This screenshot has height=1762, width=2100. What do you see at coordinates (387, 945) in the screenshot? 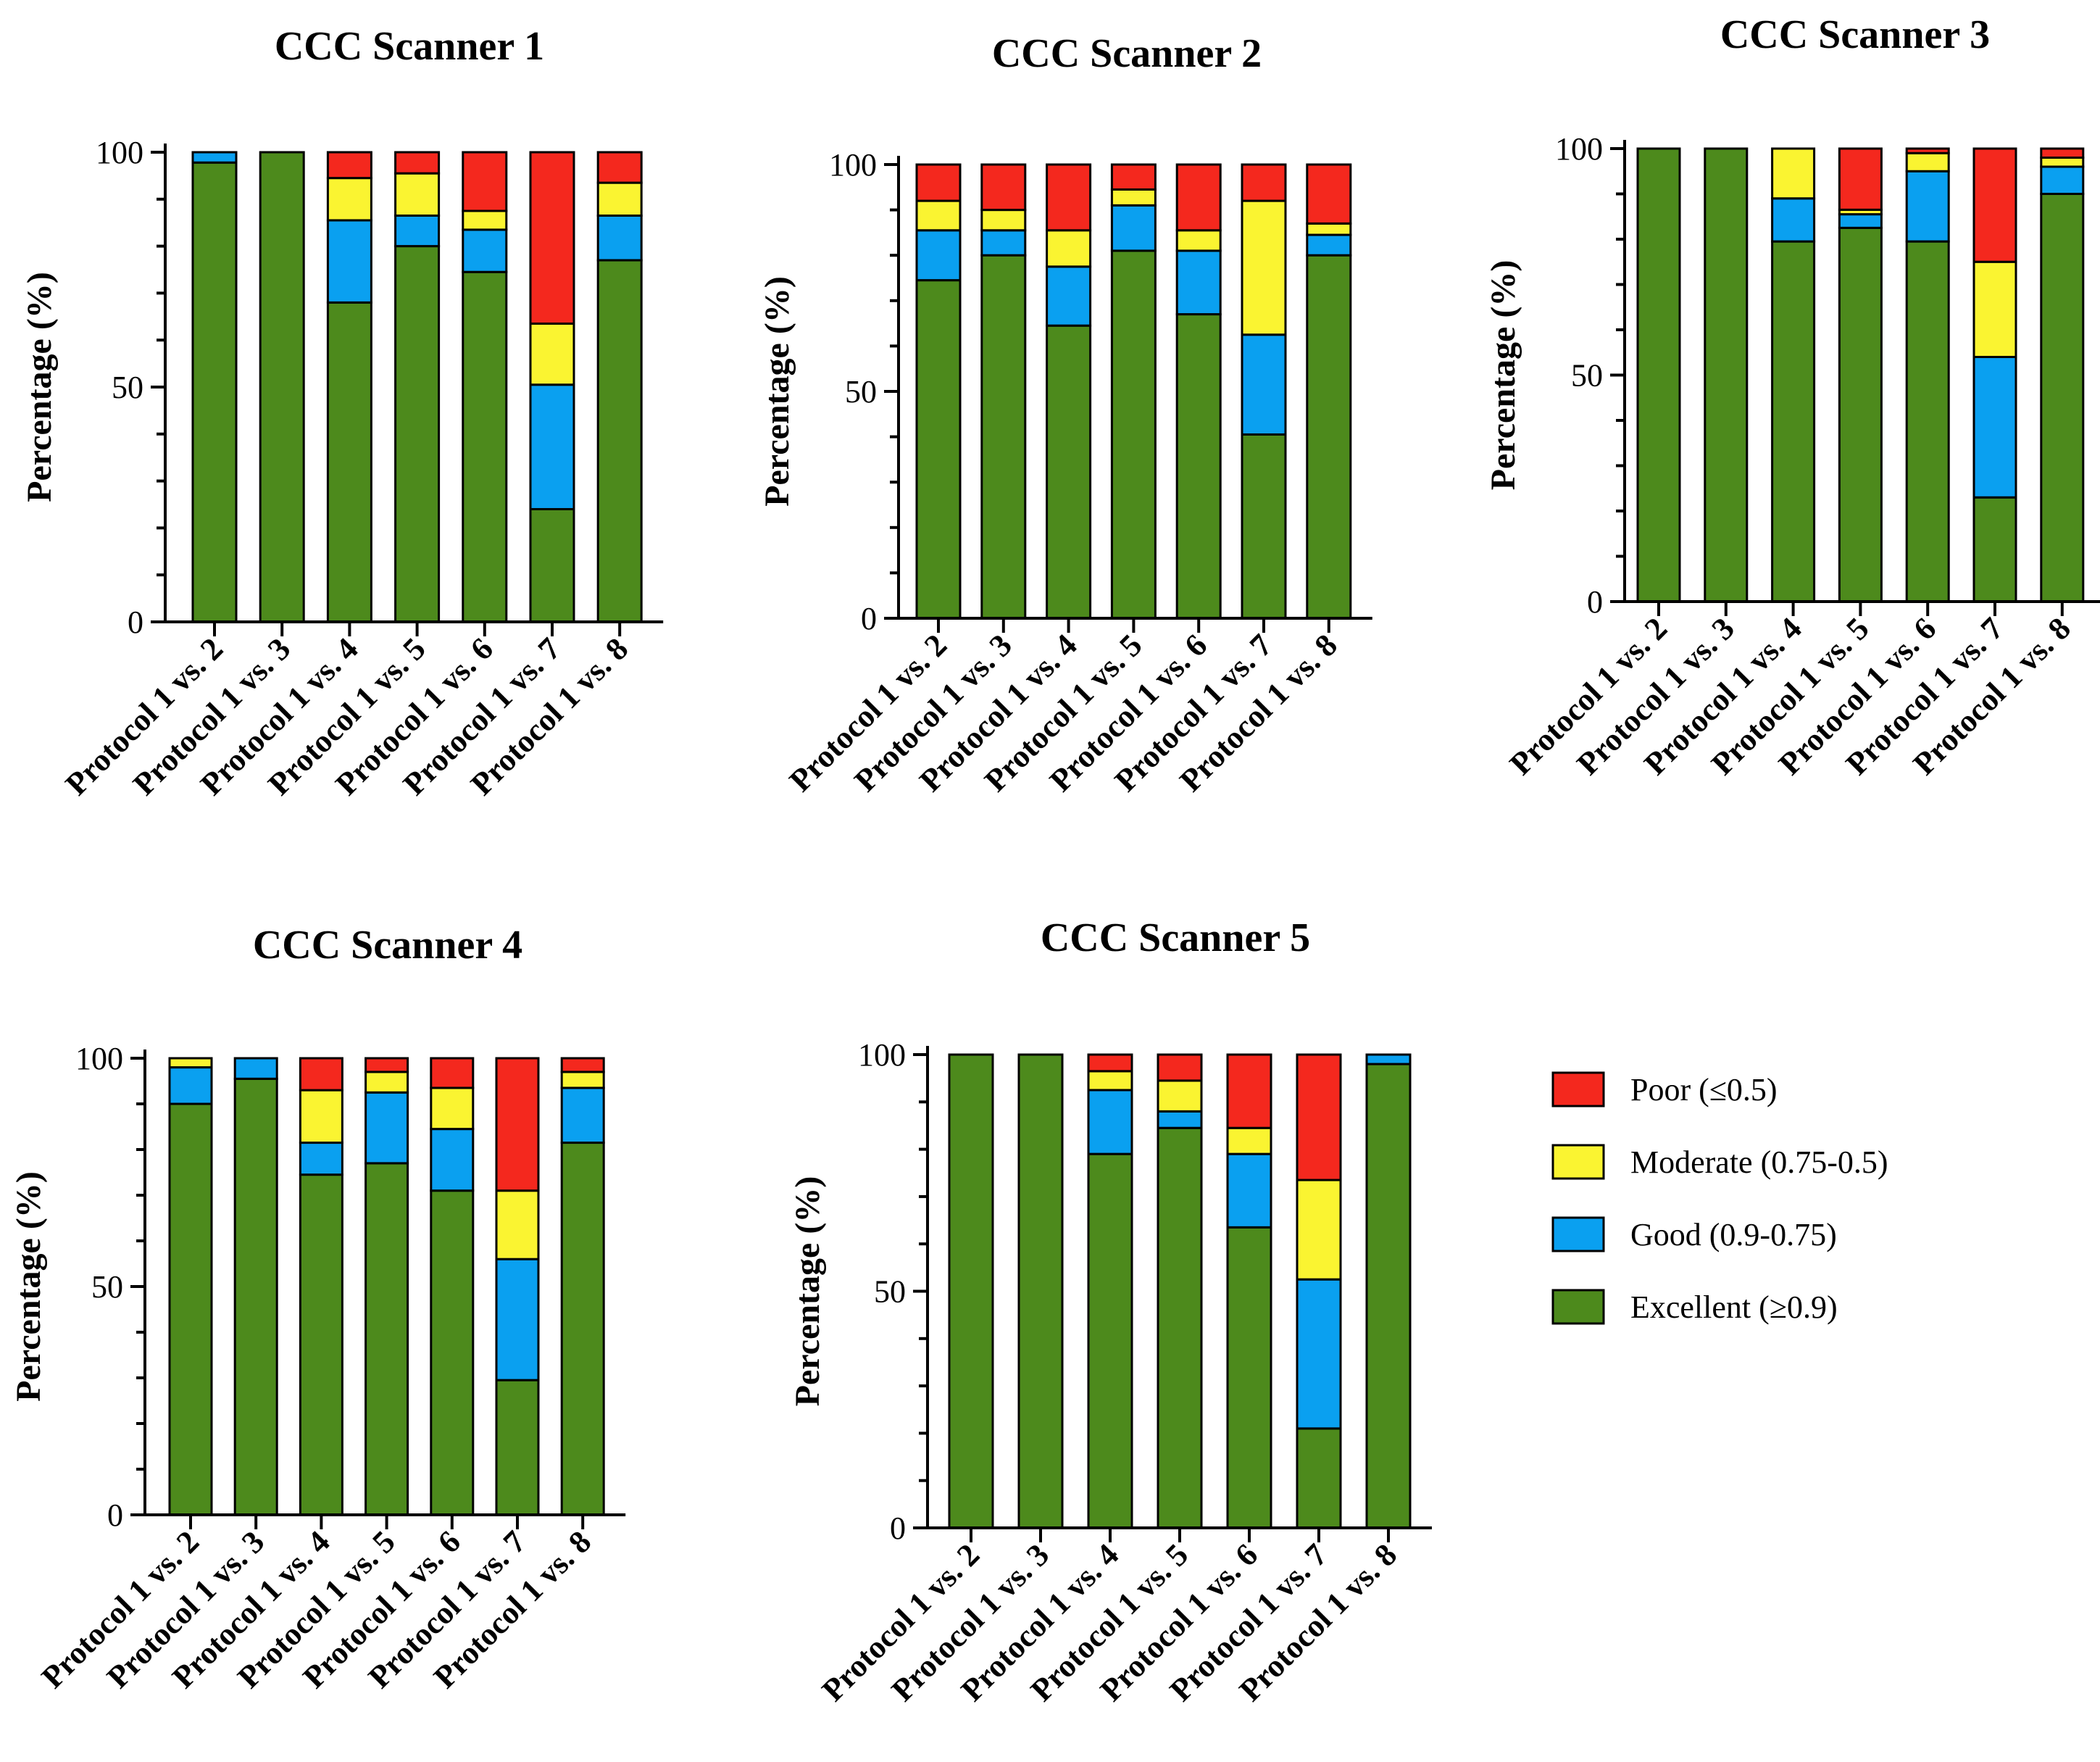
I see `chart-title: CCC Scanner 4` at bounding box center [387, 945].